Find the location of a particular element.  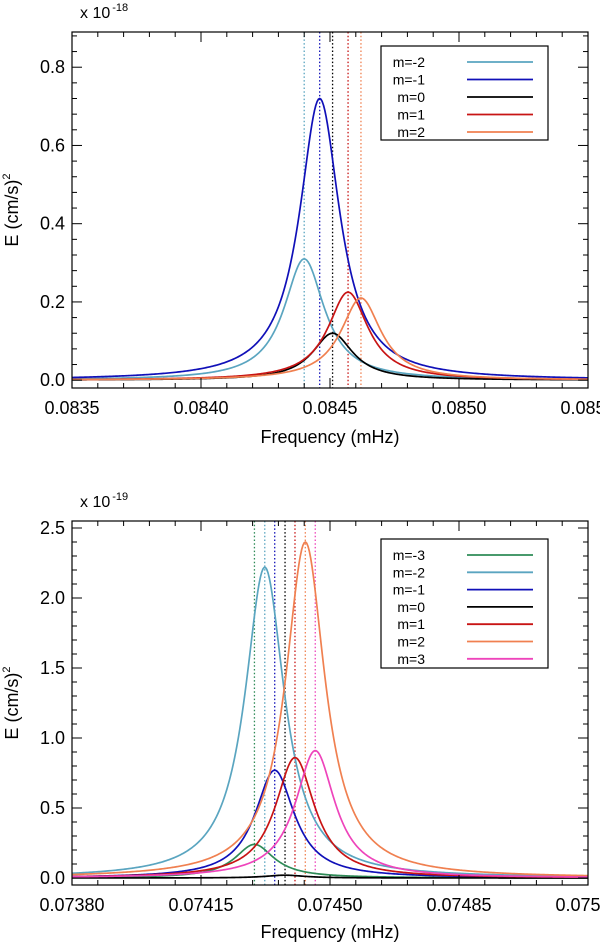

x-tick-label: 0.0835 is located at coordinates (71, 408).